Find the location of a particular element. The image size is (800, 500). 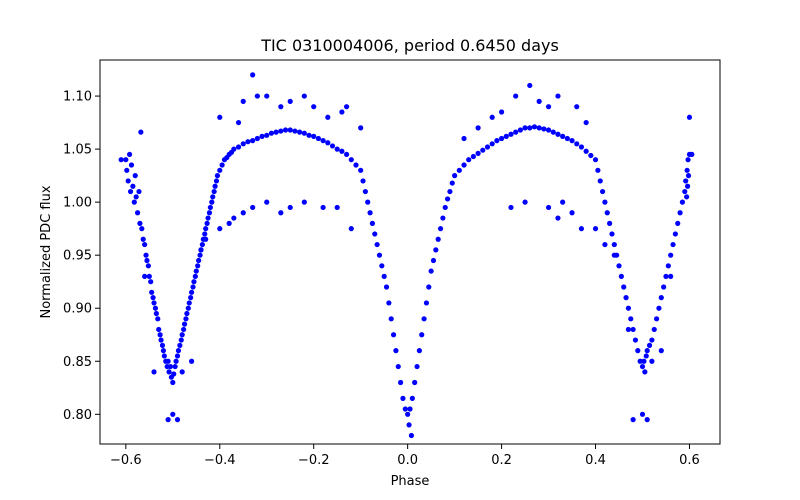

x-tick-label: −0.4 is located at coordinates (220, 460).